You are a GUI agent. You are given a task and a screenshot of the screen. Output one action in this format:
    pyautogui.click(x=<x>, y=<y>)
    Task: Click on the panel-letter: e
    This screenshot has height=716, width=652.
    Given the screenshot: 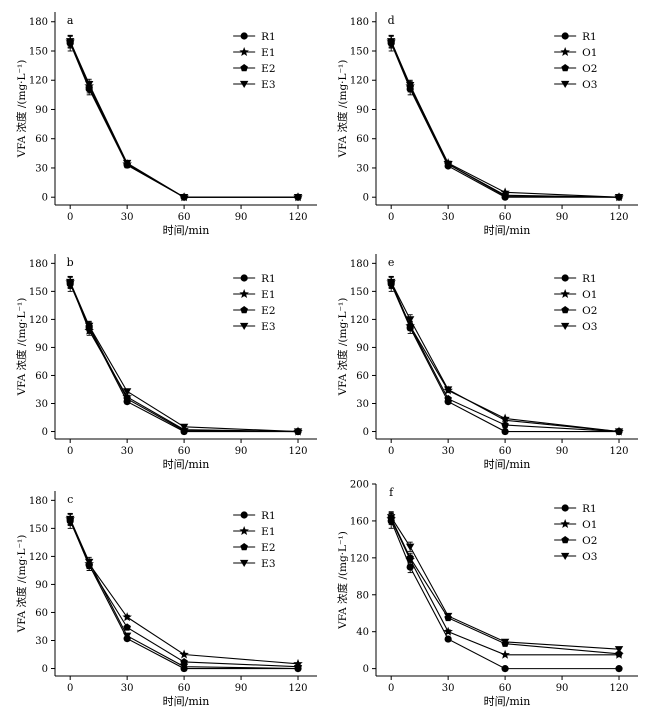 What is the action you would take?
    pyautogui.click(x=391, y=262)
    